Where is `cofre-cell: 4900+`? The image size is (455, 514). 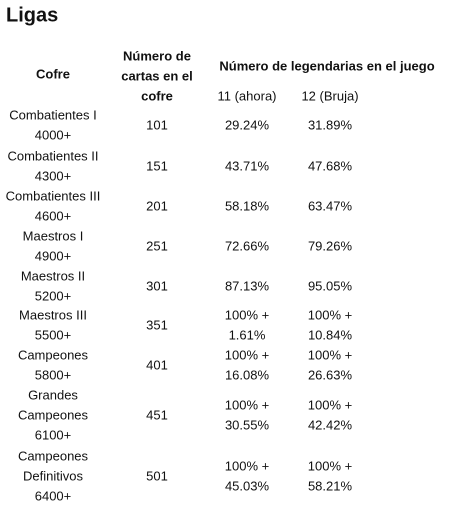 cofre-cell: 4900+ is located at coordinates (53, 255).